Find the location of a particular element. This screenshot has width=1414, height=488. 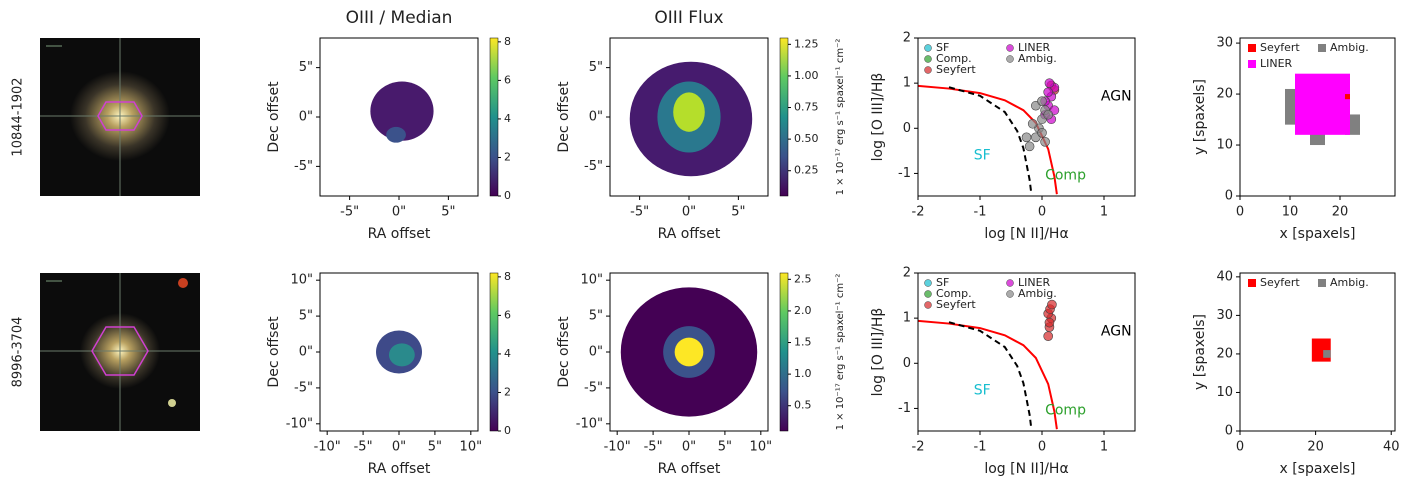

y-tick-label: 0 is located at coordinates (907, 363).